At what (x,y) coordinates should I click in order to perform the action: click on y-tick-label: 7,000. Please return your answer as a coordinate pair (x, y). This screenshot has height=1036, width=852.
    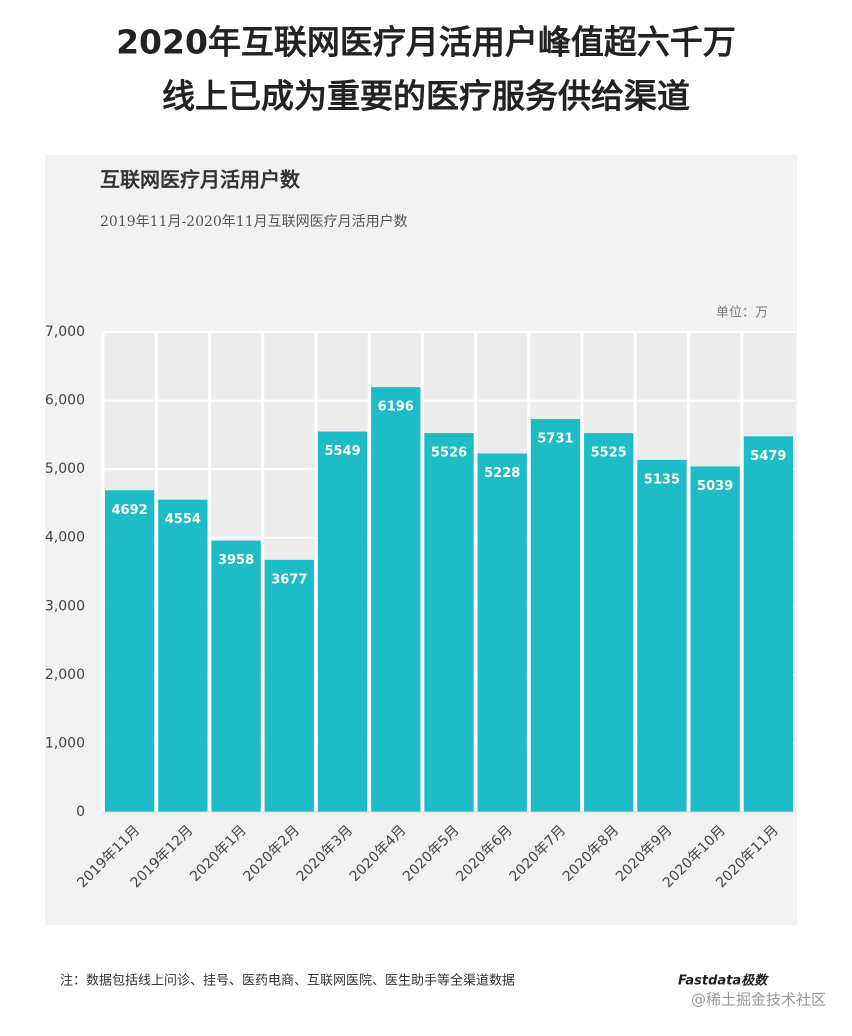
    Looking at the image, I should click on (65, 332).